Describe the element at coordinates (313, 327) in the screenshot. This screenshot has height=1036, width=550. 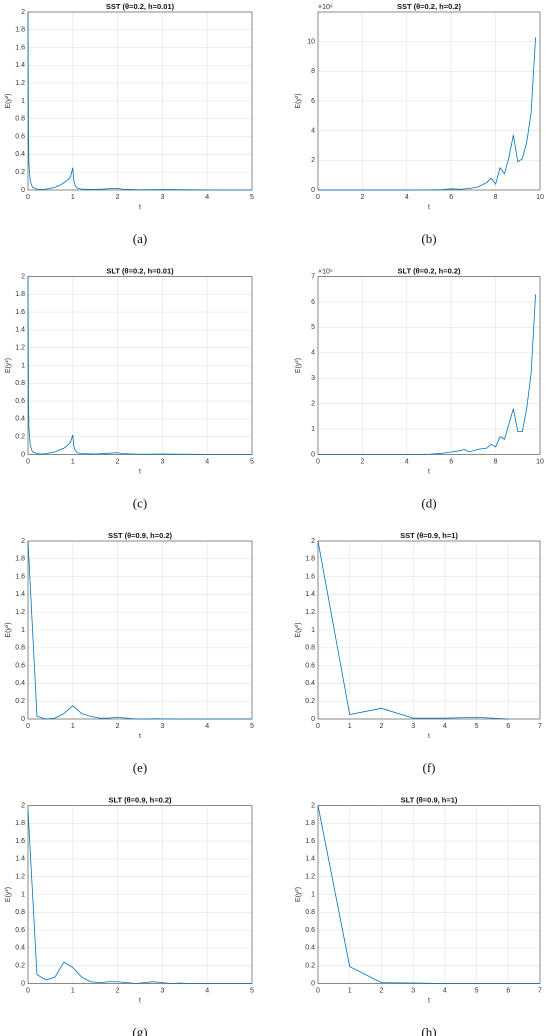
I see `y-tick-label: 5` at that location.